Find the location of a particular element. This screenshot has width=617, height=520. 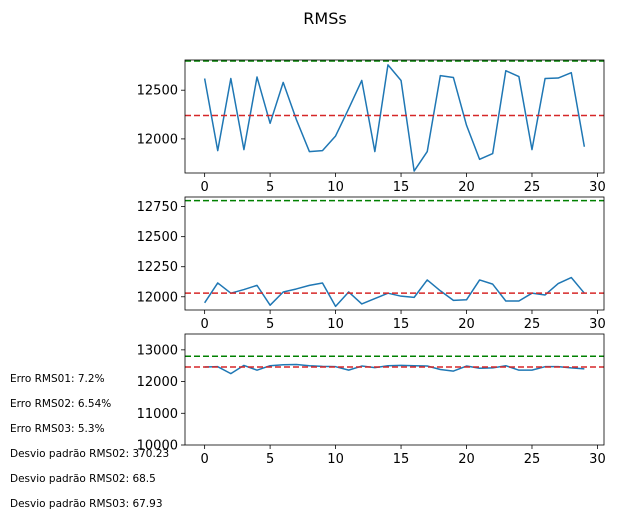

annotation-desvio-2: Desvio padrão RMS02: 68.5 is located at coordinates (83, 479).